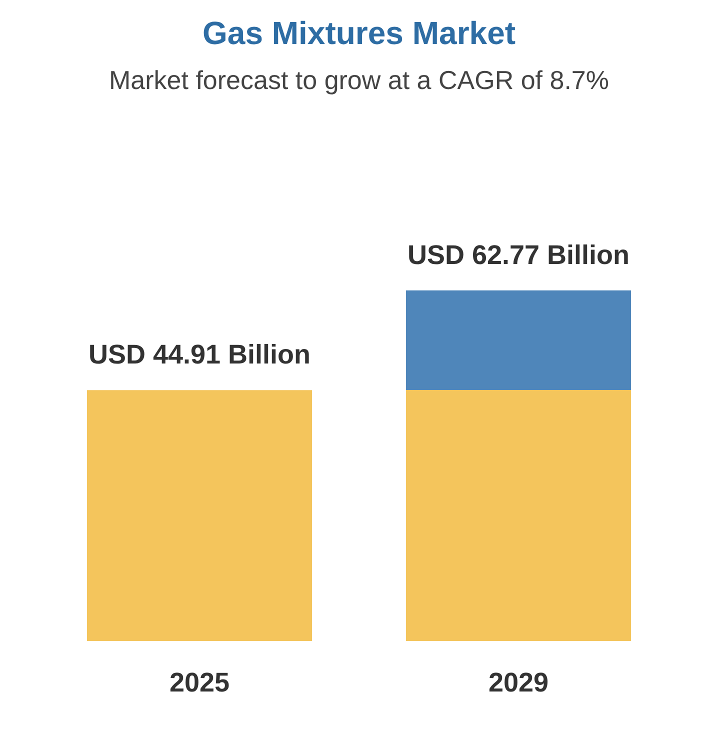 The image size is (718, 736). I want to click on x-tick-label: 2029, so click(518, 683).